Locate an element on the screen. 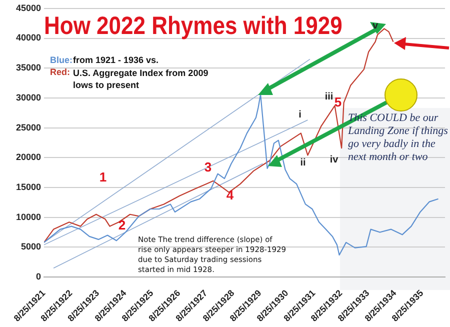 The image size is (450, 327). y-tick-label: 35000 is located at coordinates (28, 67).